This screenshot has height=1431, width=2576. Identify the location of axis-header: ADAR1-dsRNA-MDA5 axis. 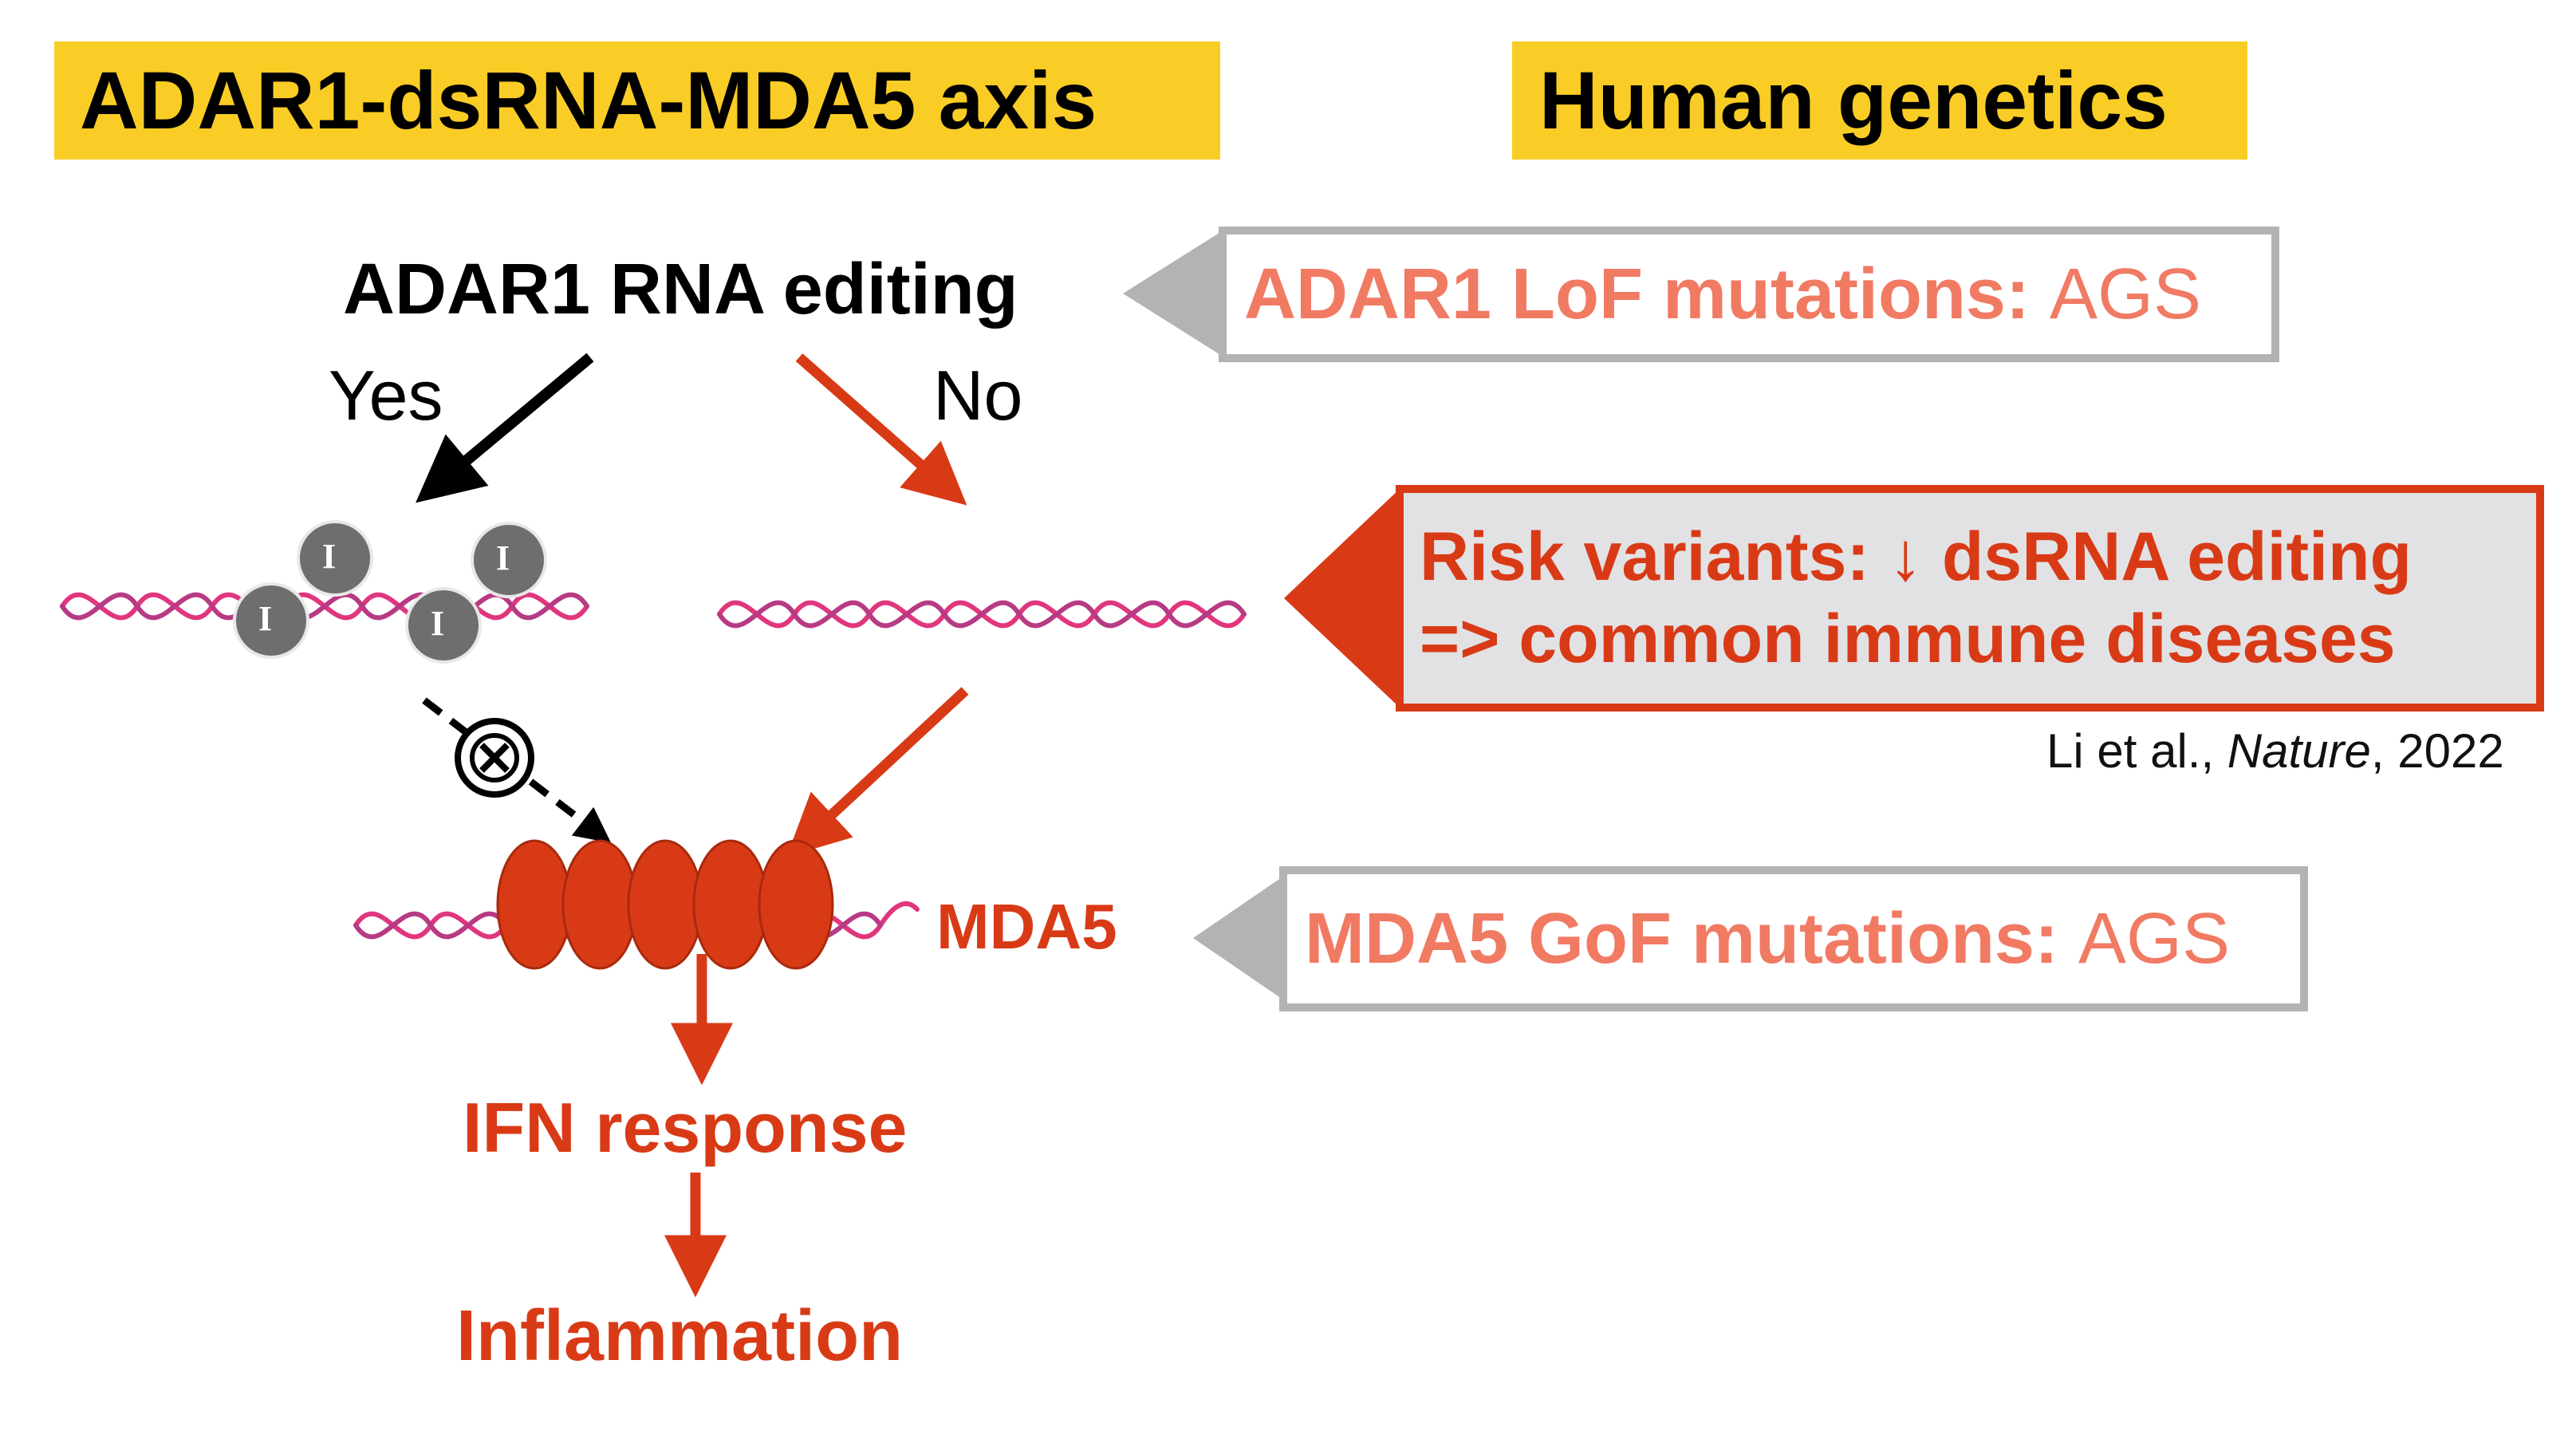
(637, 101).